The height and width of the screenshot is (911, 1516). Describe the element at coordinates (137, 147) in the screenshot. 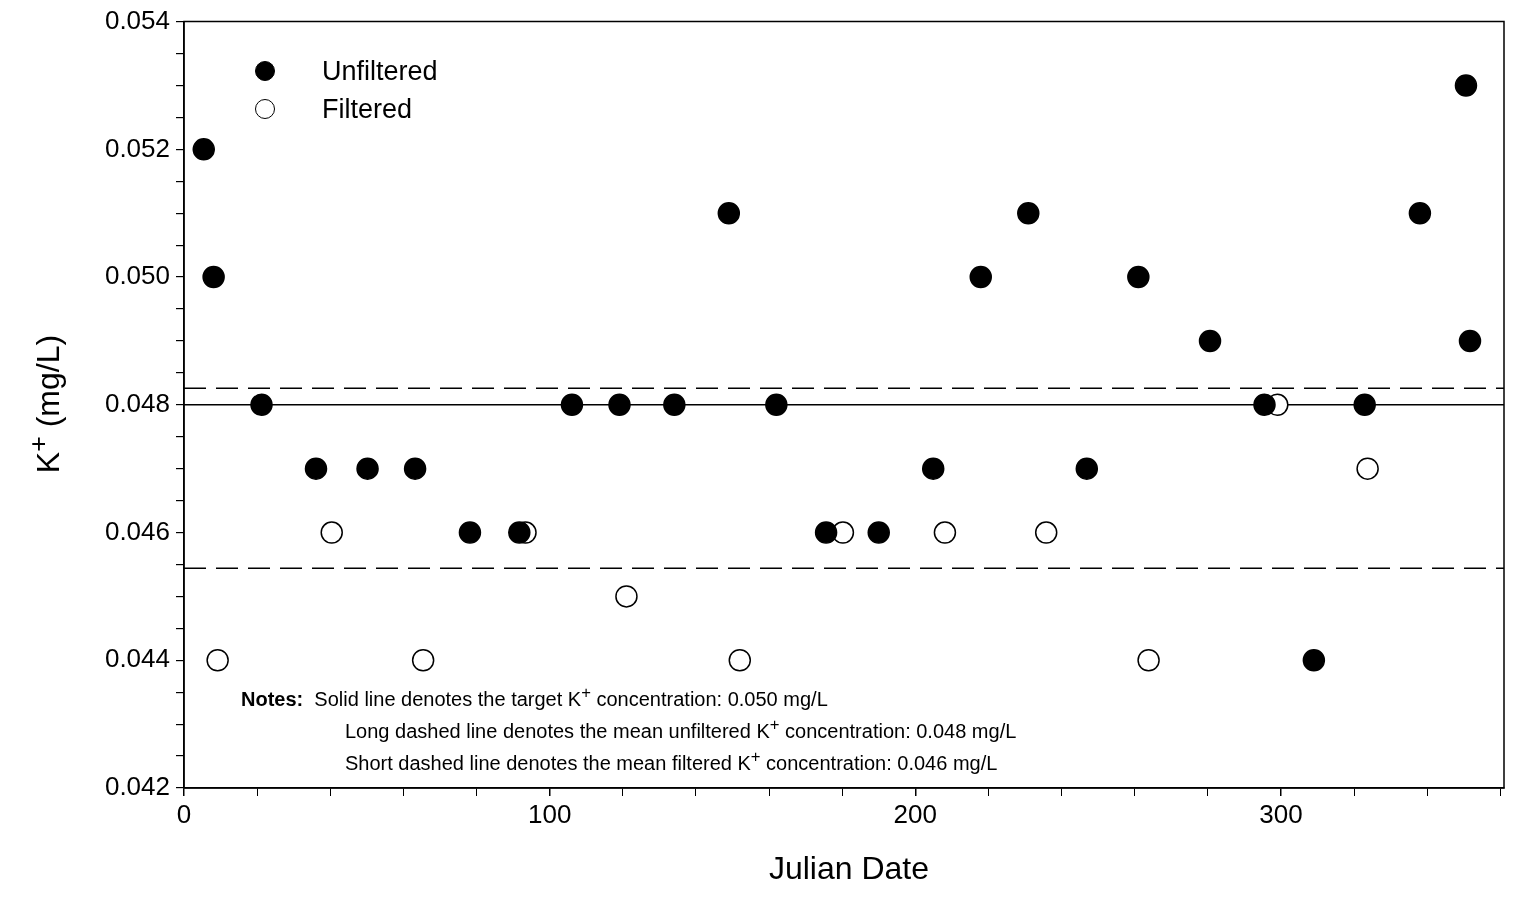

I see `y-tick-label: 0.052` at that location.